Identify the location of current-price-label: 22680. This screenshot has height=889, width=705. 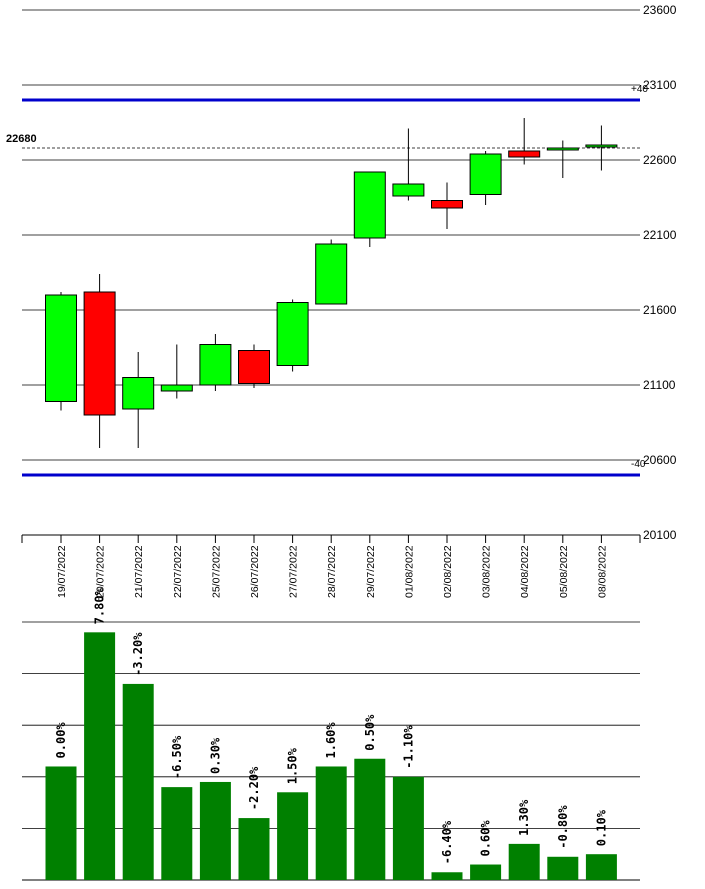
(21, 139).